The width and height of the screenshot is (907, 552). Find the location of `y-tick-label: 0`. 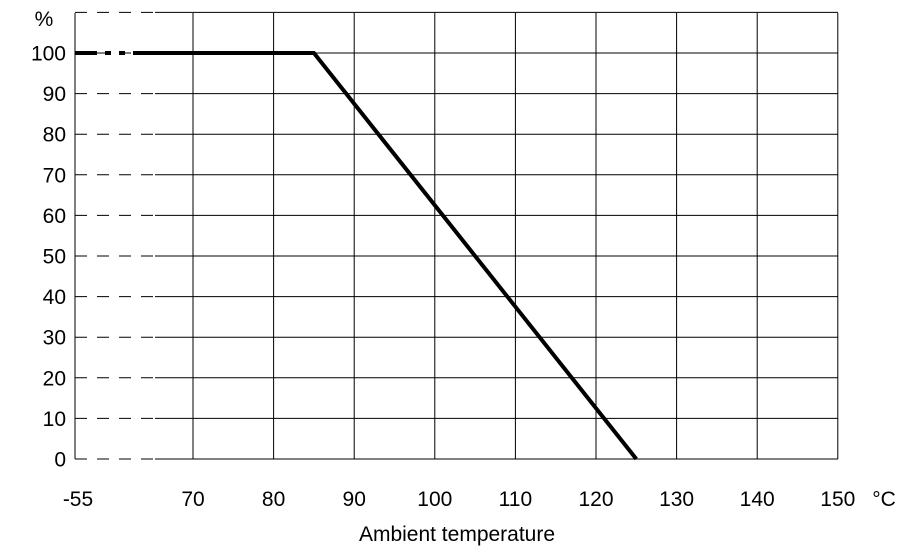

y-tick-label: 0 is located at coordinates (60, 460).